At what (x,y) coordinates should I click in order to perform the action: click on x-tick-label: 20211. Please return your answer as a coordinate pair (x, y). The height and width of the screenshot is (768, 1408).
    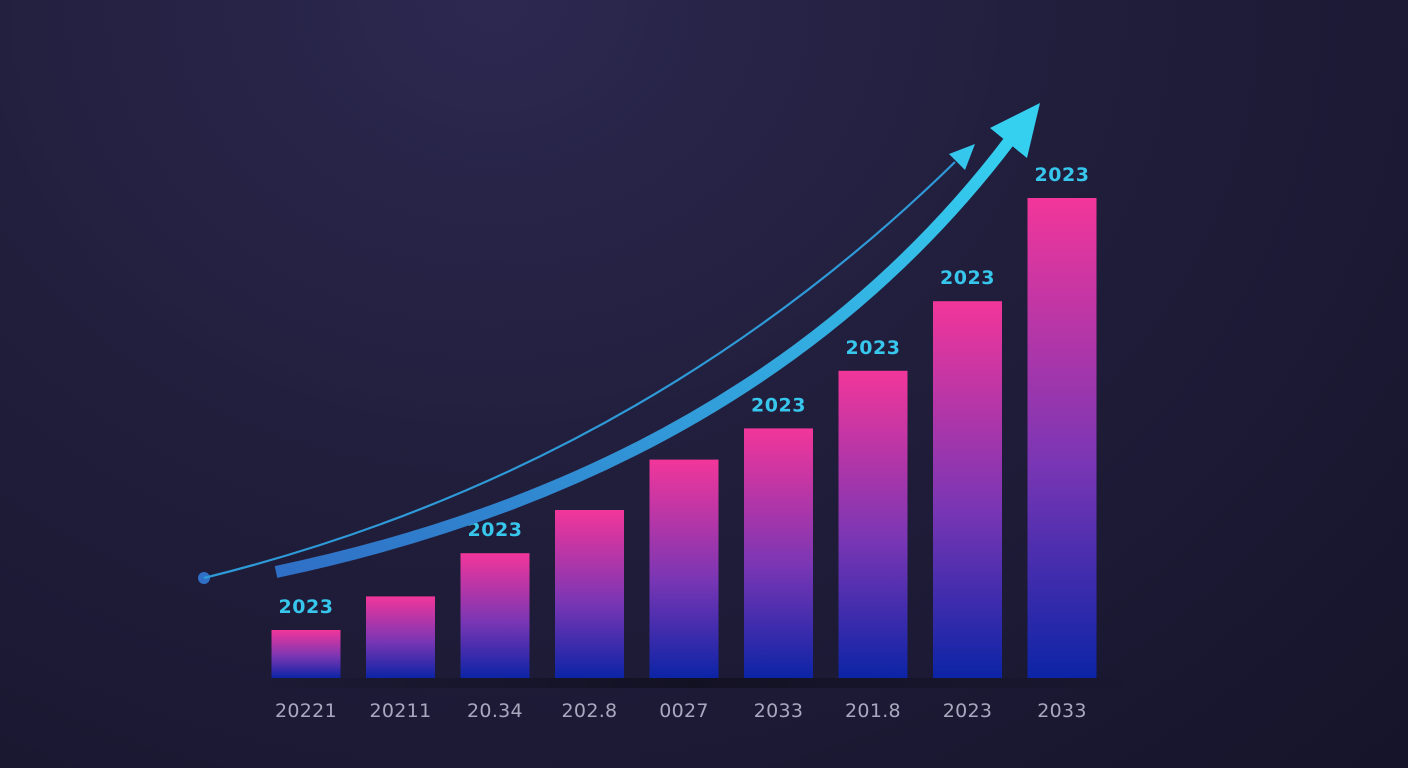
    Looking at the image, I should click on (401, 711).